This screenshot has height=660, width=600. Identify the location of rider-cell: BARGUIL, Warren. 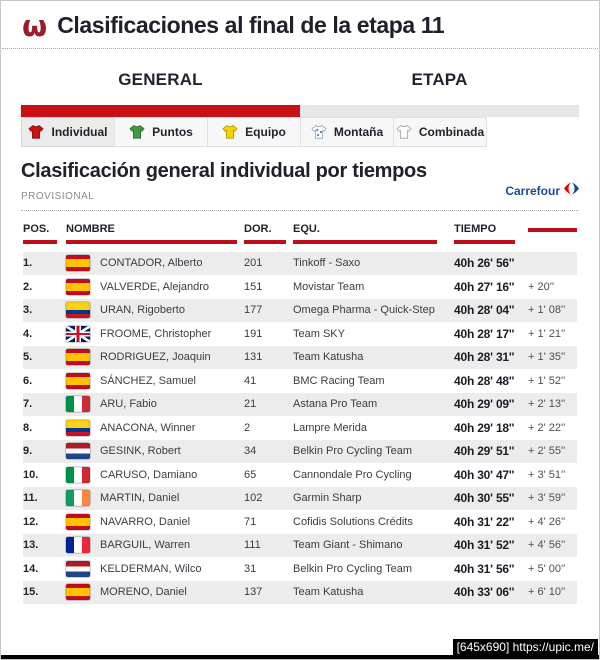
(155, 545).